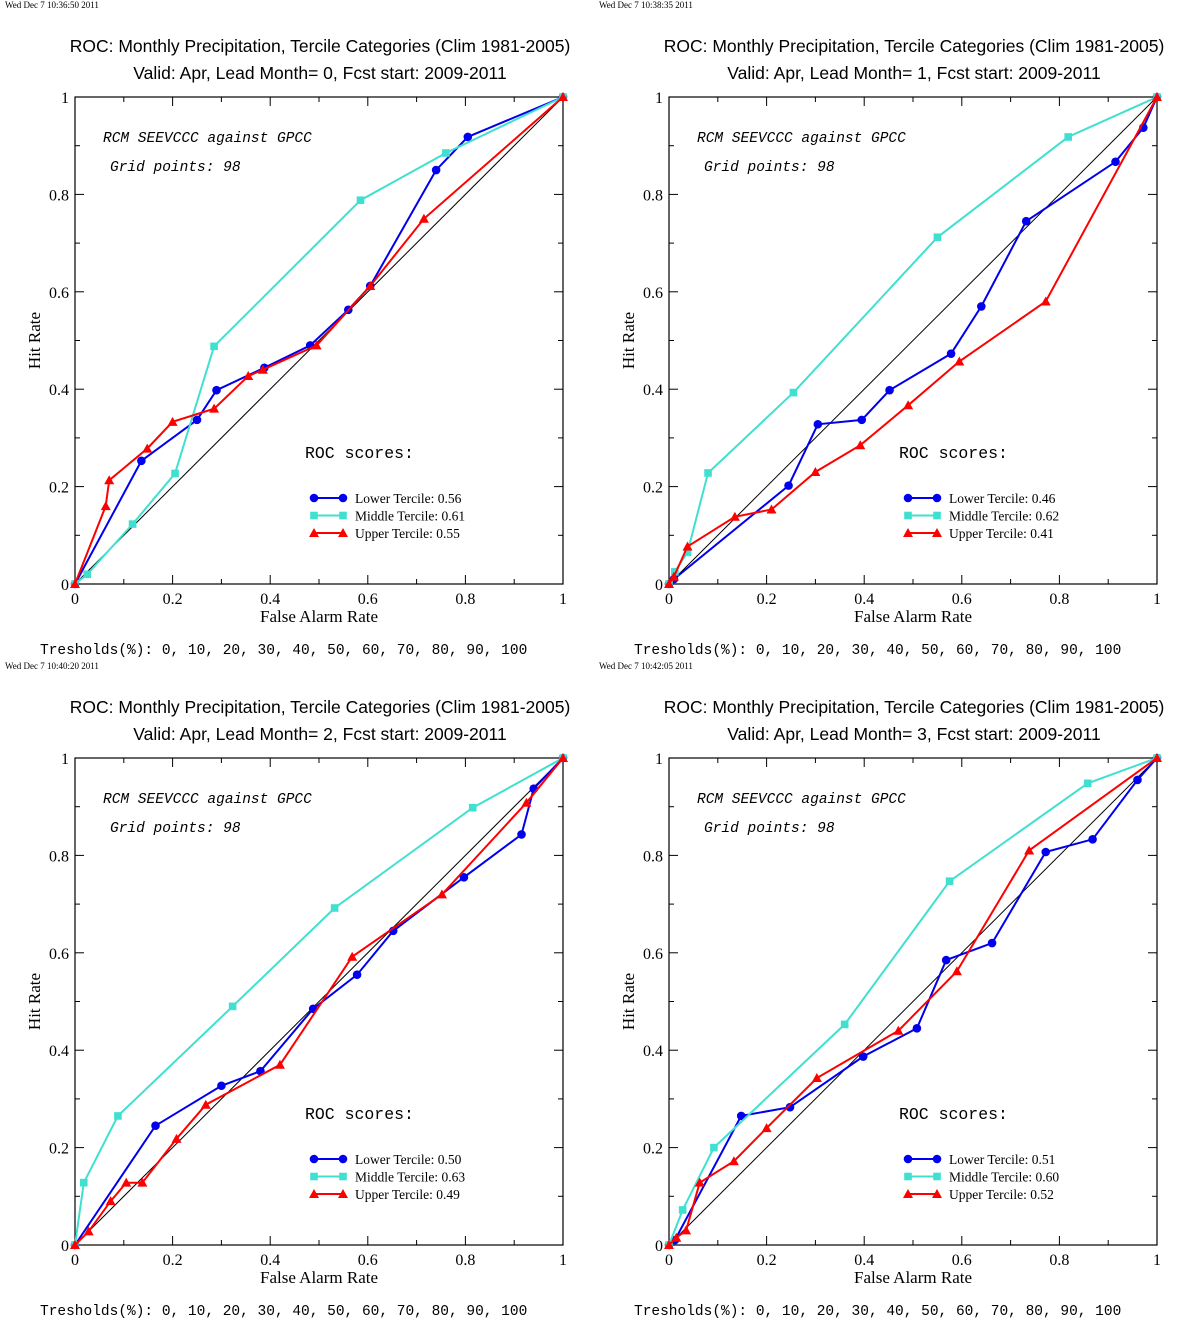 The width and height of the screenshot is (1187, 1322). Describe the element at coordinates (653, 954) in the screenshot. I see `y-tick-label: 0.6` at that location.